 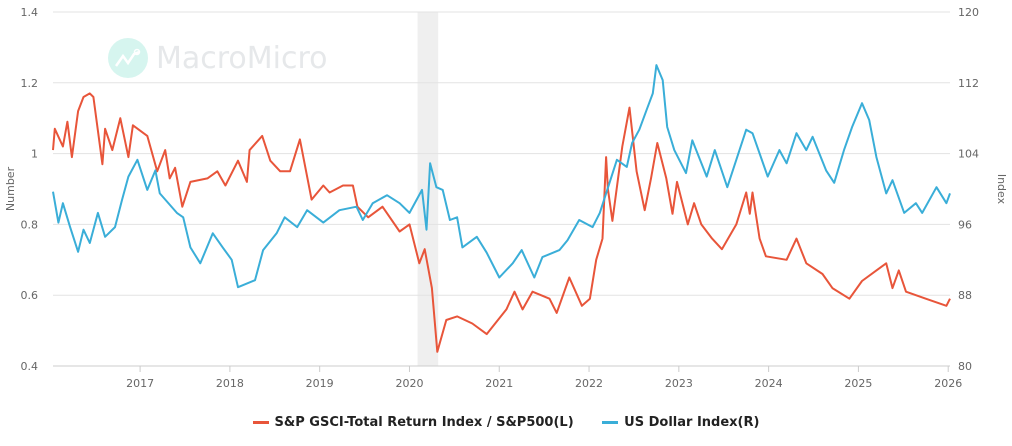 What do you see at coordinates (968, 83) in the screenshot?
I see `y-right-tick-label: 112` at bounding box center [968, 83].